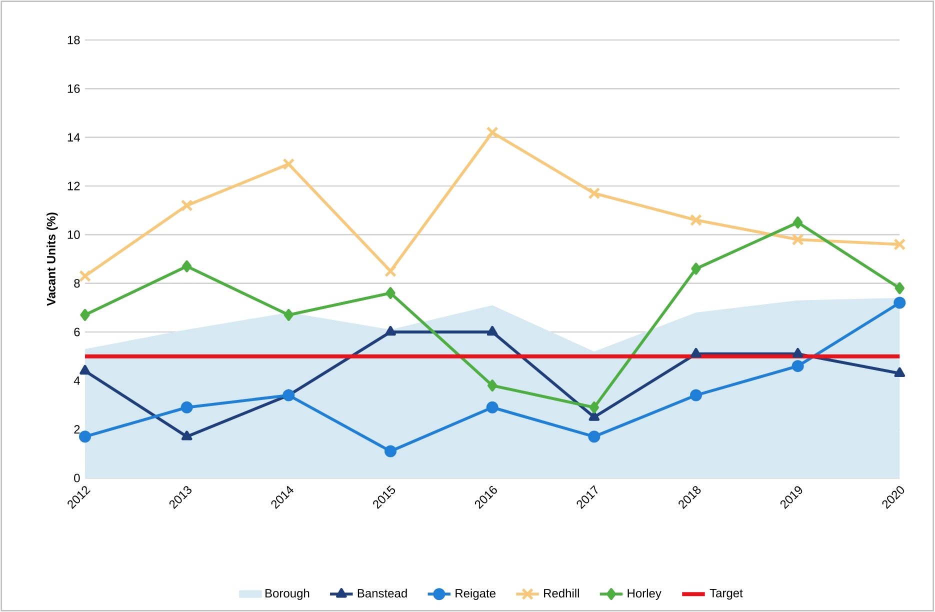  I want to click on legend-label: Reigate, so click(476, 594).